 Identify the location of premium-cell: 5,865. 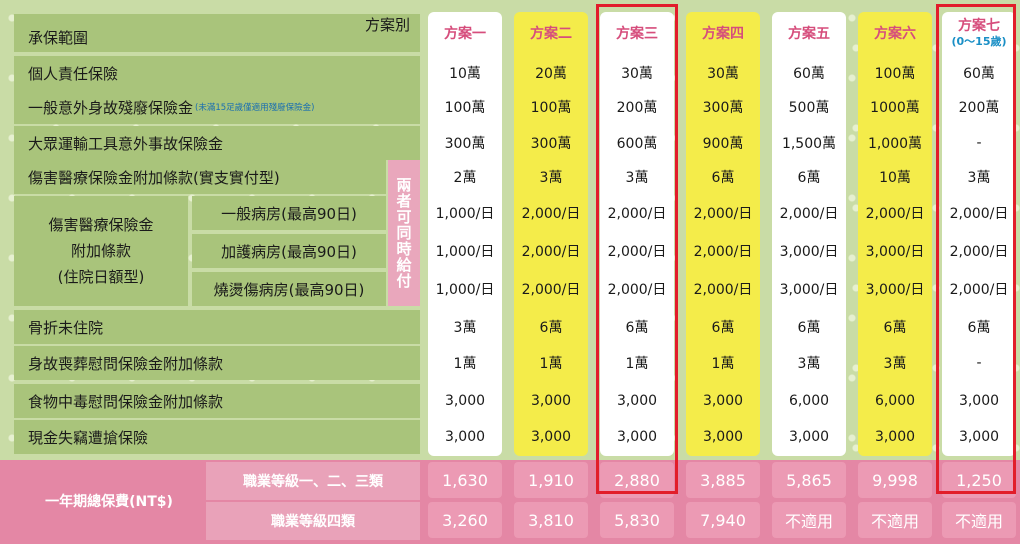
(809, 480).